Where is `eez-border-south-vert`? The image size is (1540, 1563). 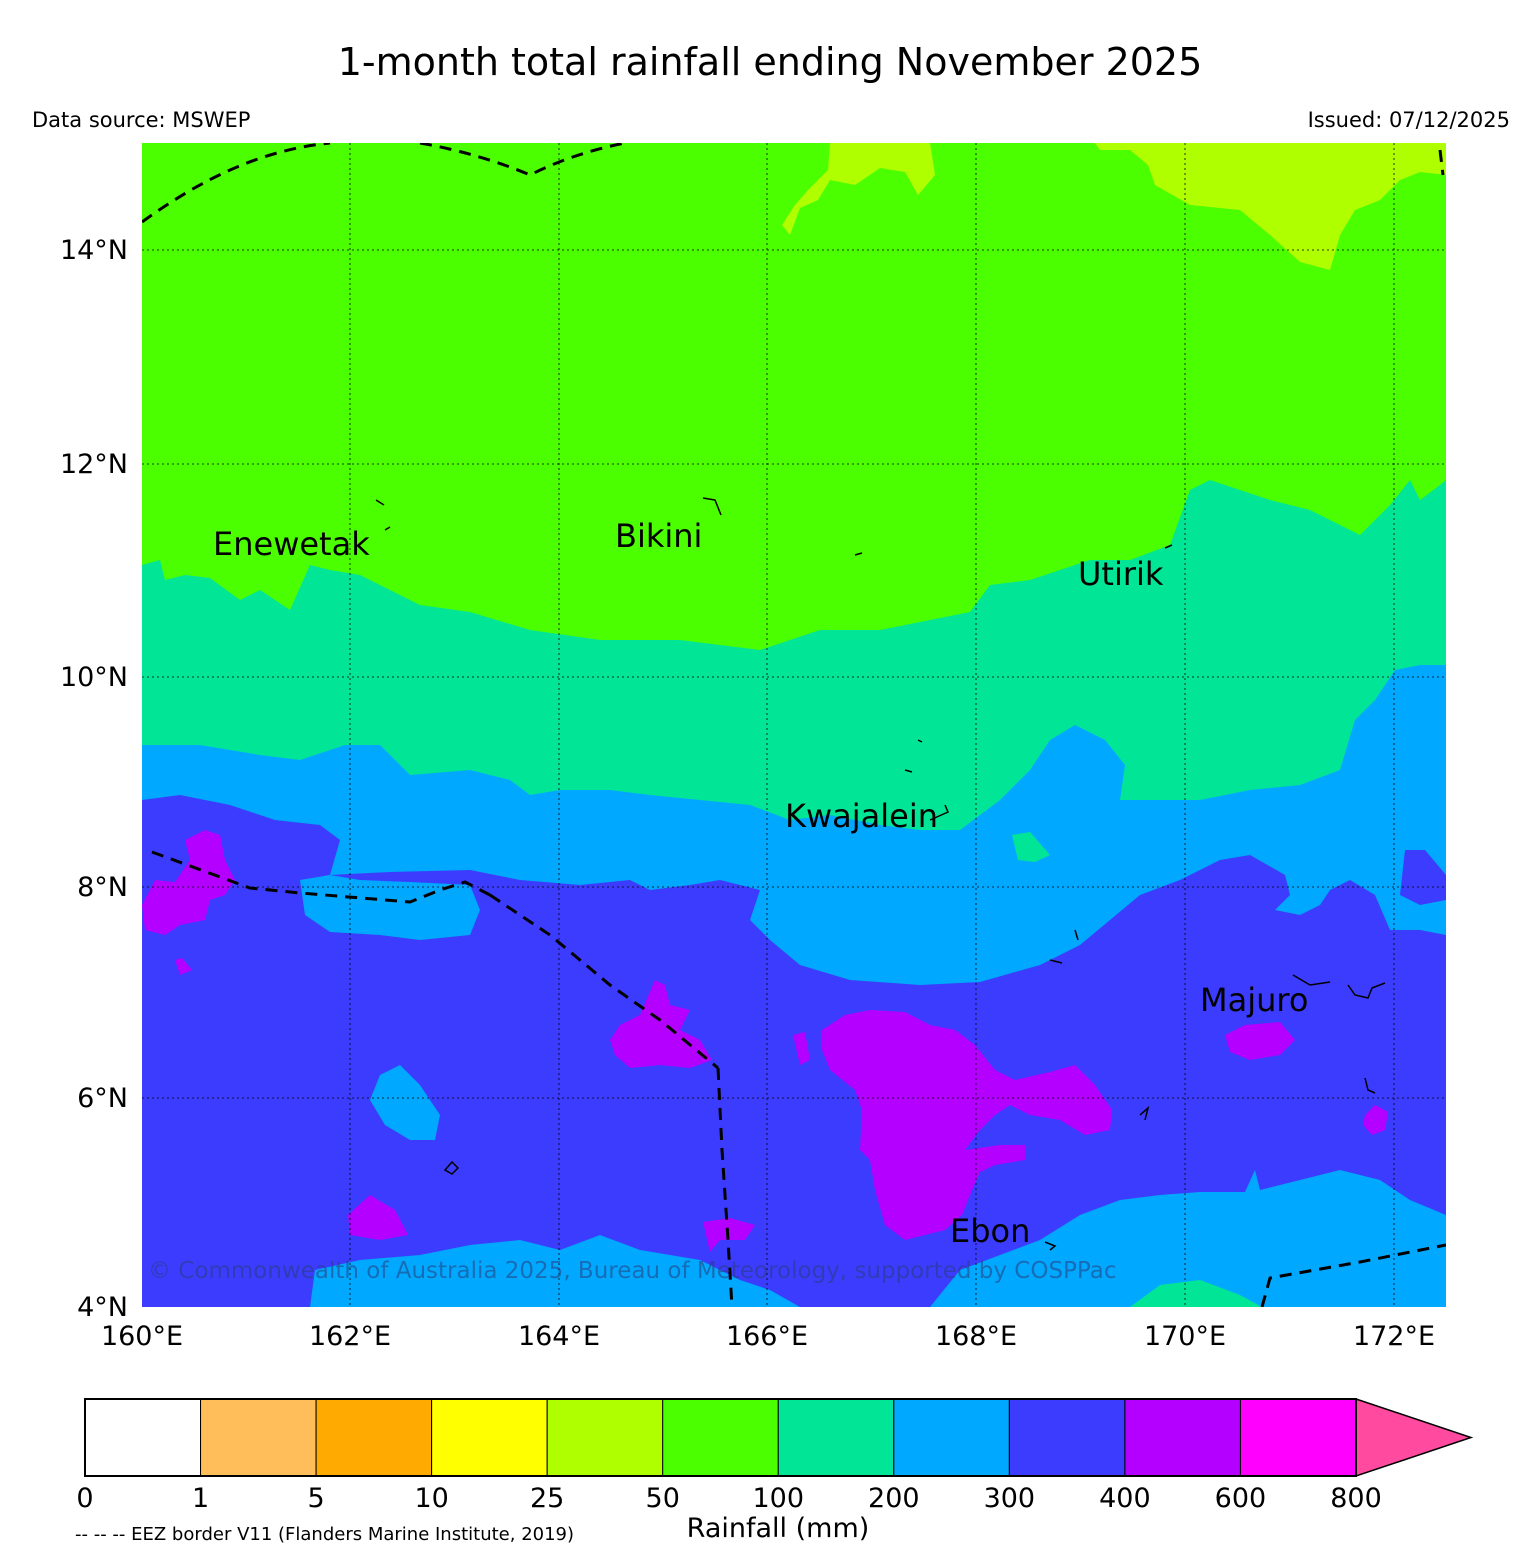 eez-border-south-vert is located at coordinates (725, 1187).